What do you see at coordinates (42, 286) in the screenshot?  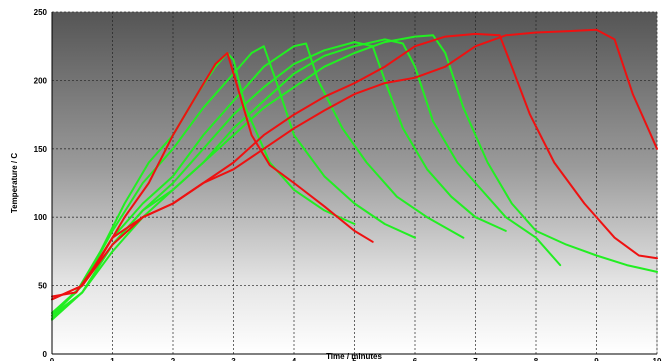 I see `y-tick-label: 50` at bounding box center [42, 286].